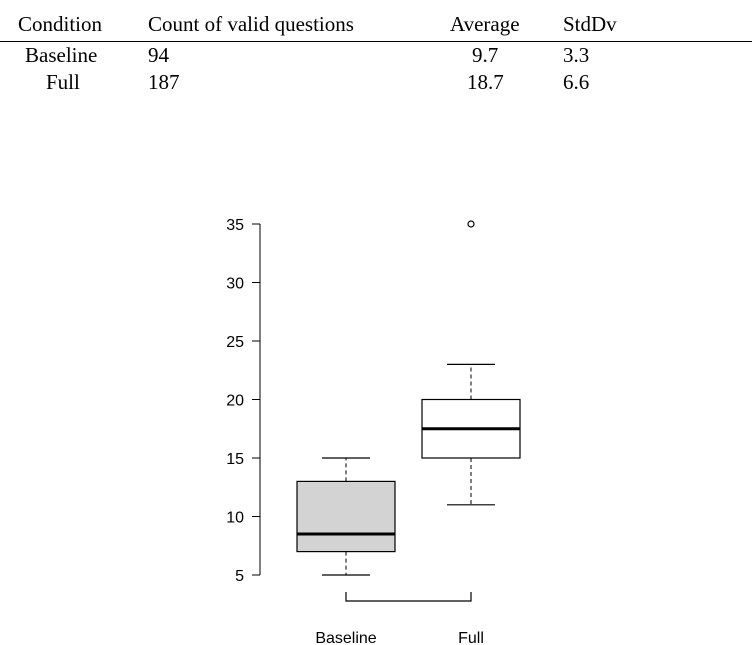  What do you see at coordinates (235, 225) in the screenshot?
I see `y-tick-label: 35` at bounding box center [235, 225].